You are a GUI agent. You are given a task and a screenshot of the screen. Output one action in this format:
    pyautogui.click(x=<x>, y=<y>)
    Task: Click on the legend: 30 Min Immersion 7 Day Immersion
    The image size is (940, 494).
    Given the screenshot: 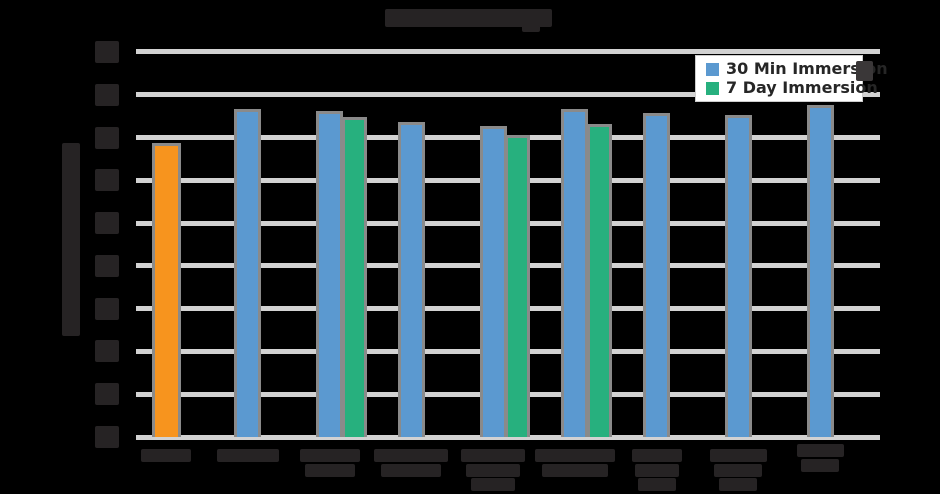 What is the action you would take?
    pyautogui.click(x=791, y=78)
    